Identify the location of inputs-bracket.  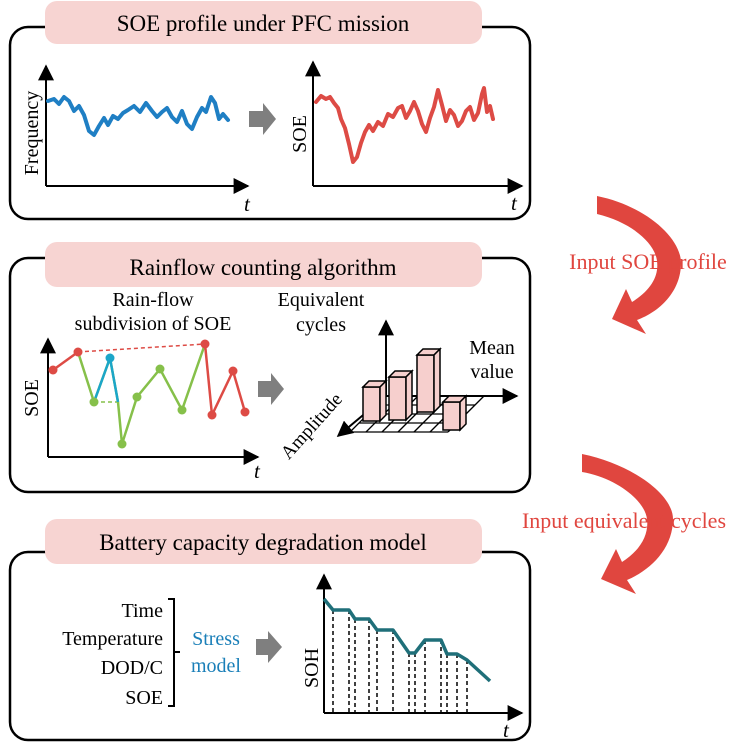
(174, 652).